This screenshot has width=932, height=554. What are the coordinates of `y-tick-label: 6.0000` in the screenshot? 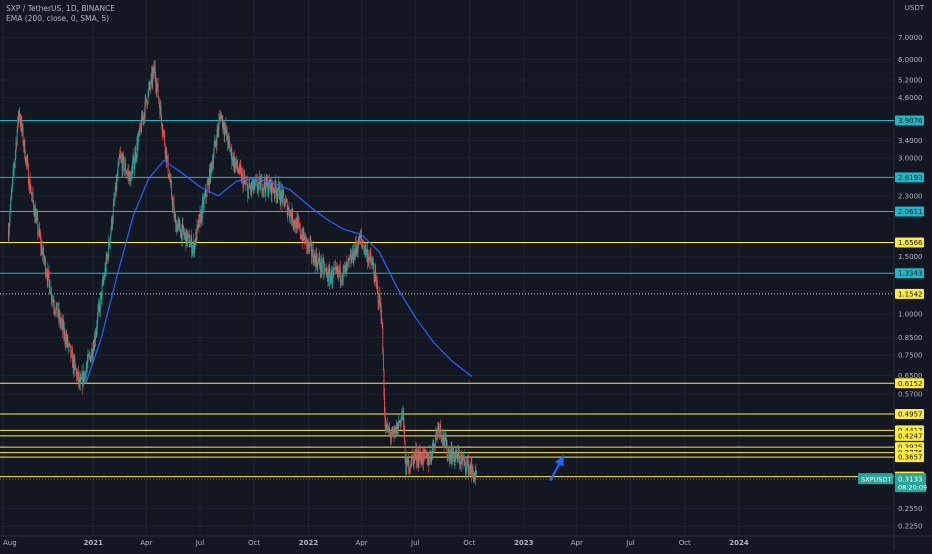 It's located at (910, 60).